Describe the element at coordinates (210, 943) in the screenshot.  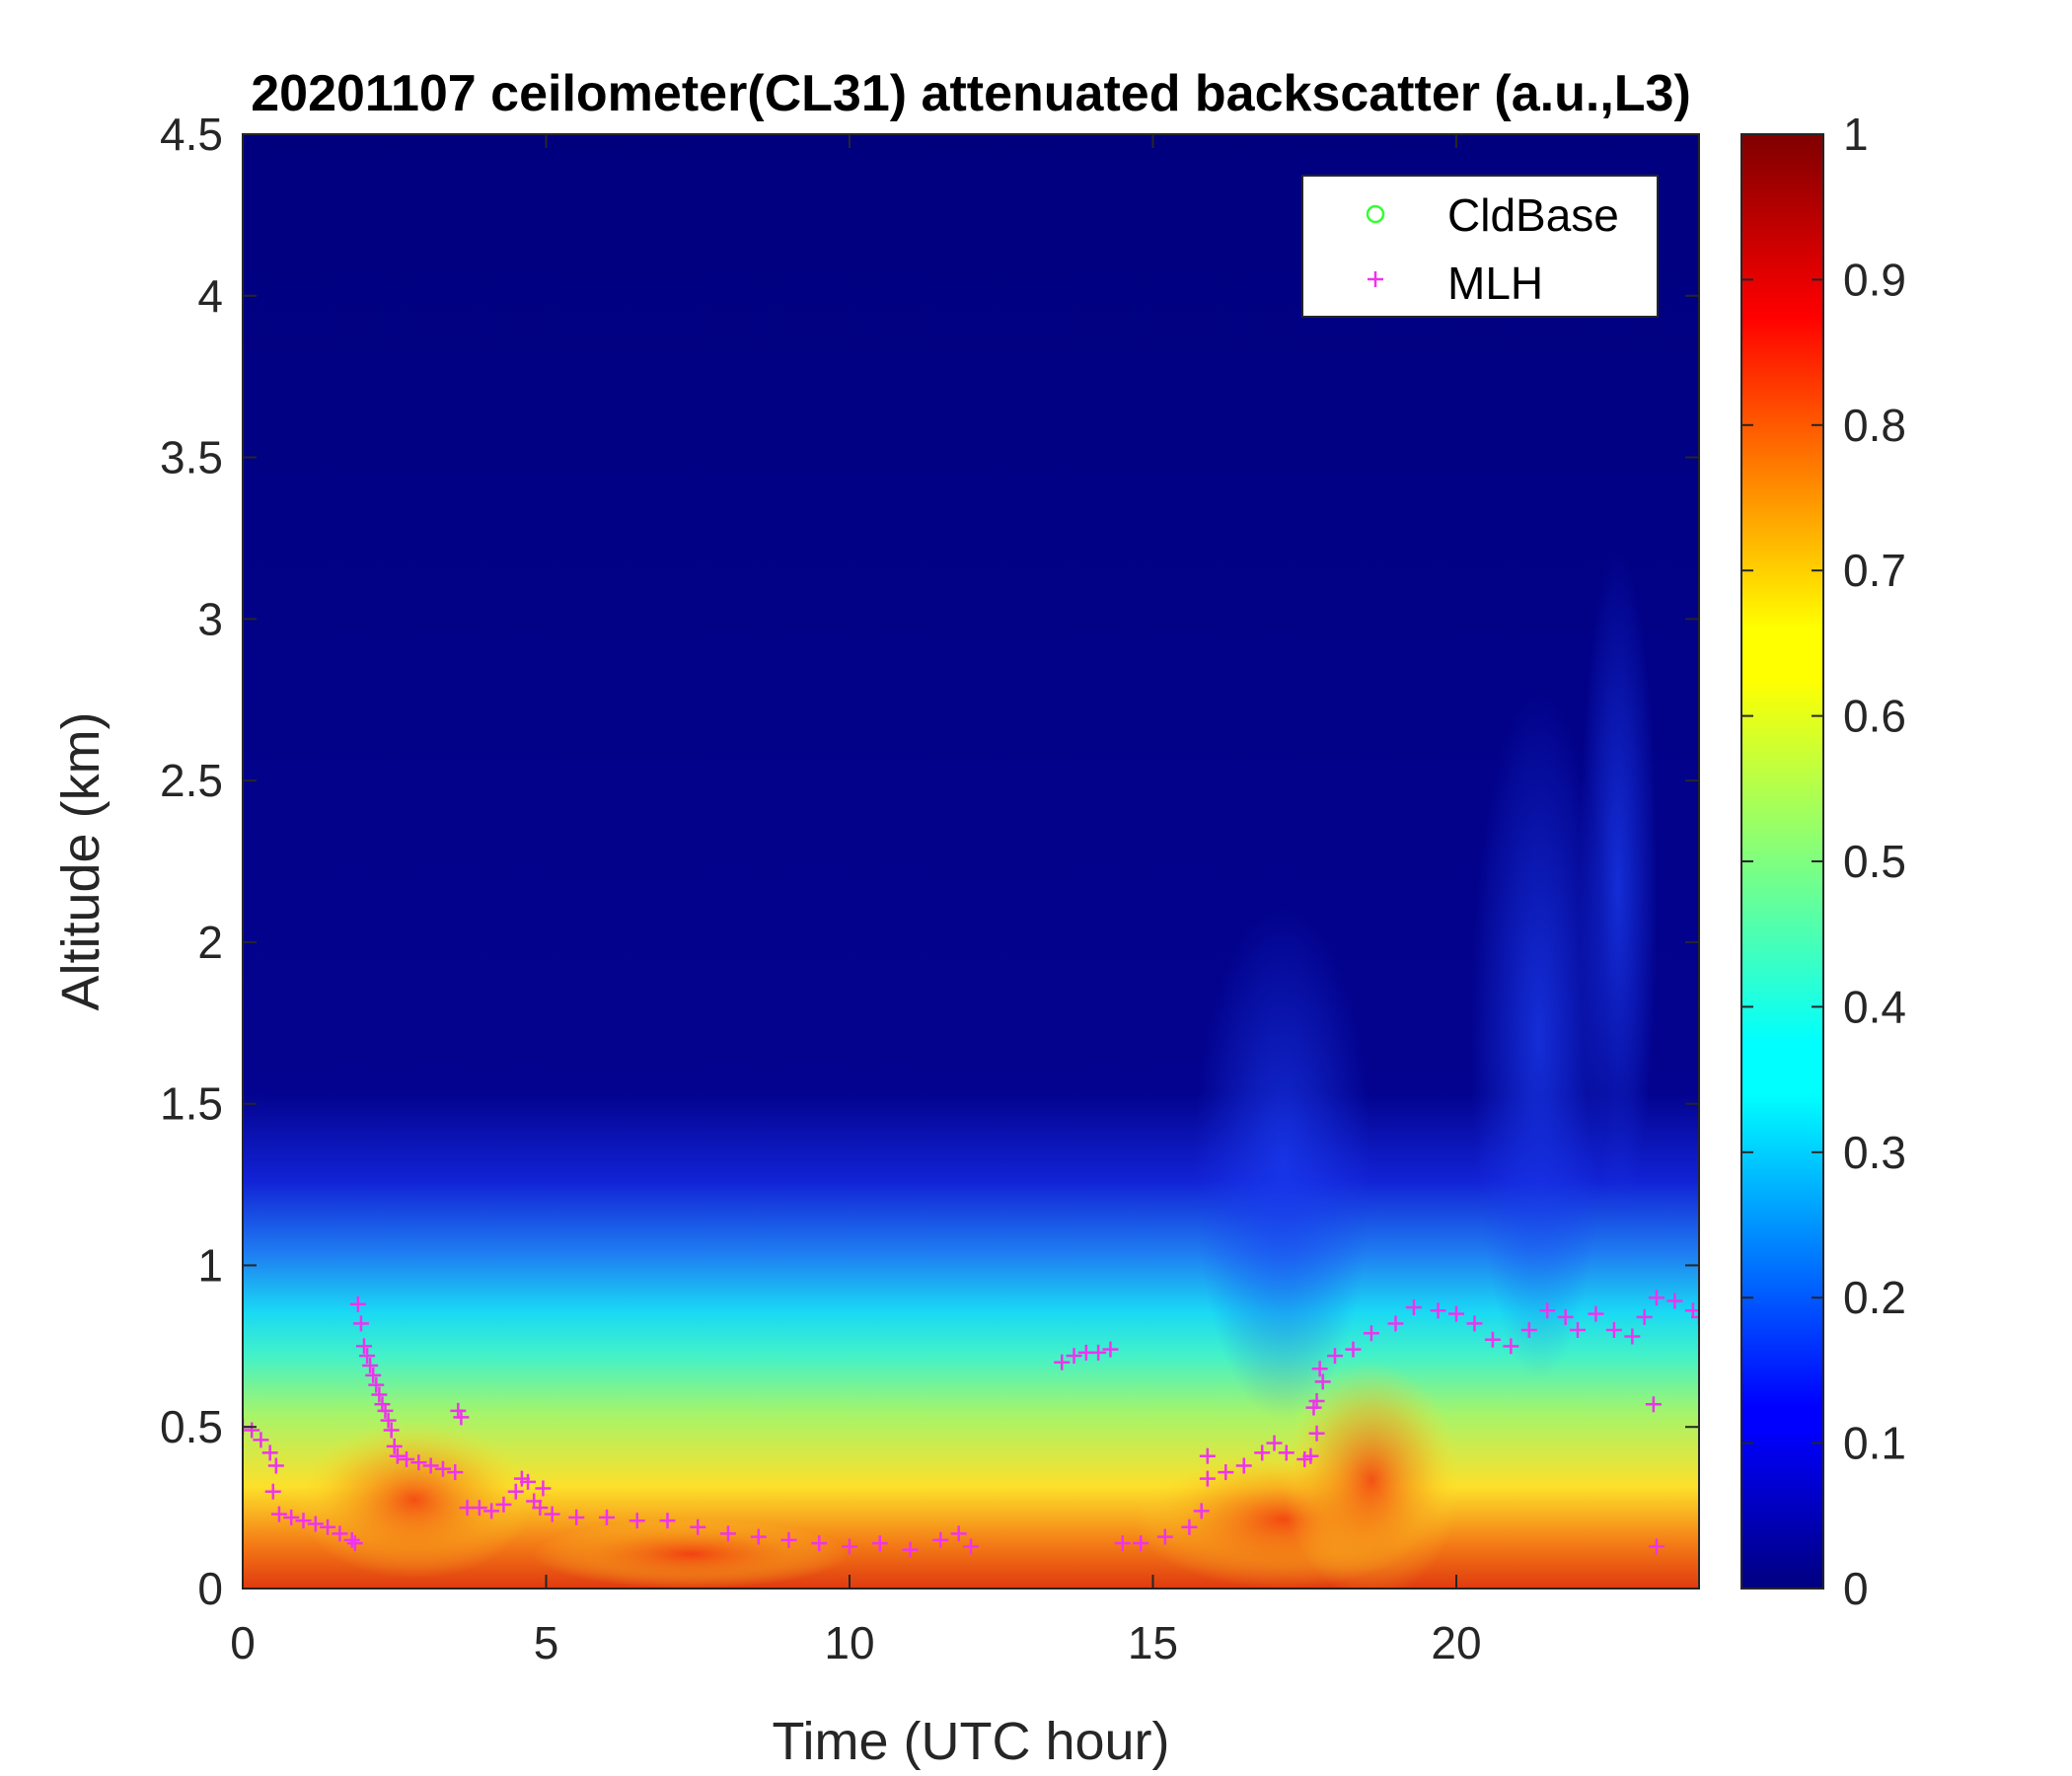
I see `y-tick-label: 2` at that location.